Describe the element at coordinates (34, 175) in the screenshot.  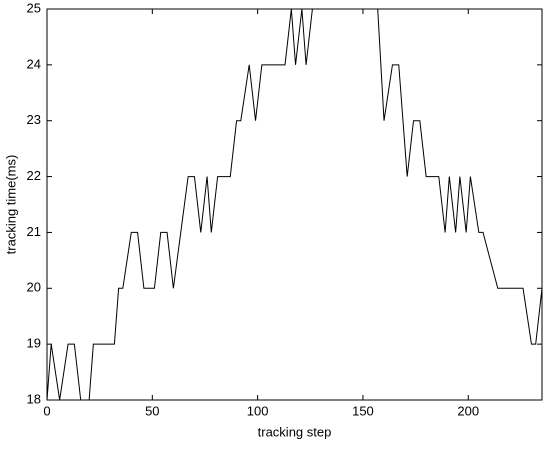
I see `y-tick-label: 22` at that location.